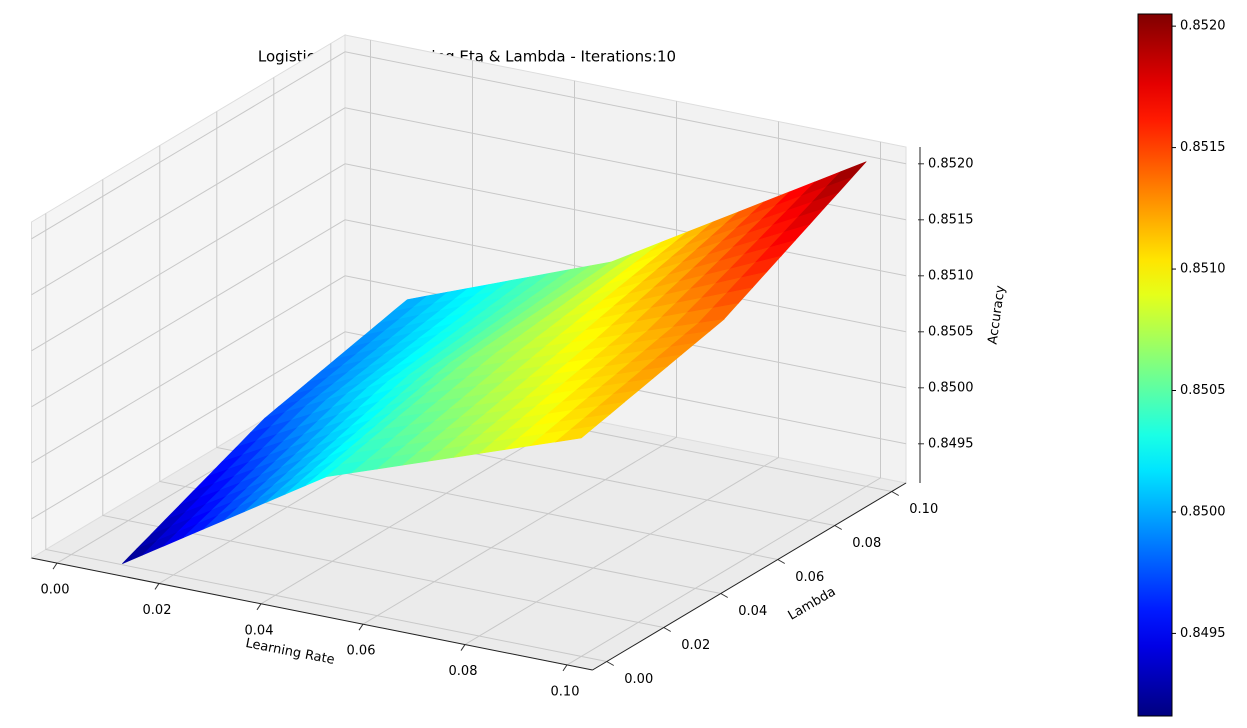 This screenshot has height=728, width=1247. What do you see at coordinates (752, 611) in the screenshot?
I see `y-tick-label: 0.04` at bounding box center [752, 611].